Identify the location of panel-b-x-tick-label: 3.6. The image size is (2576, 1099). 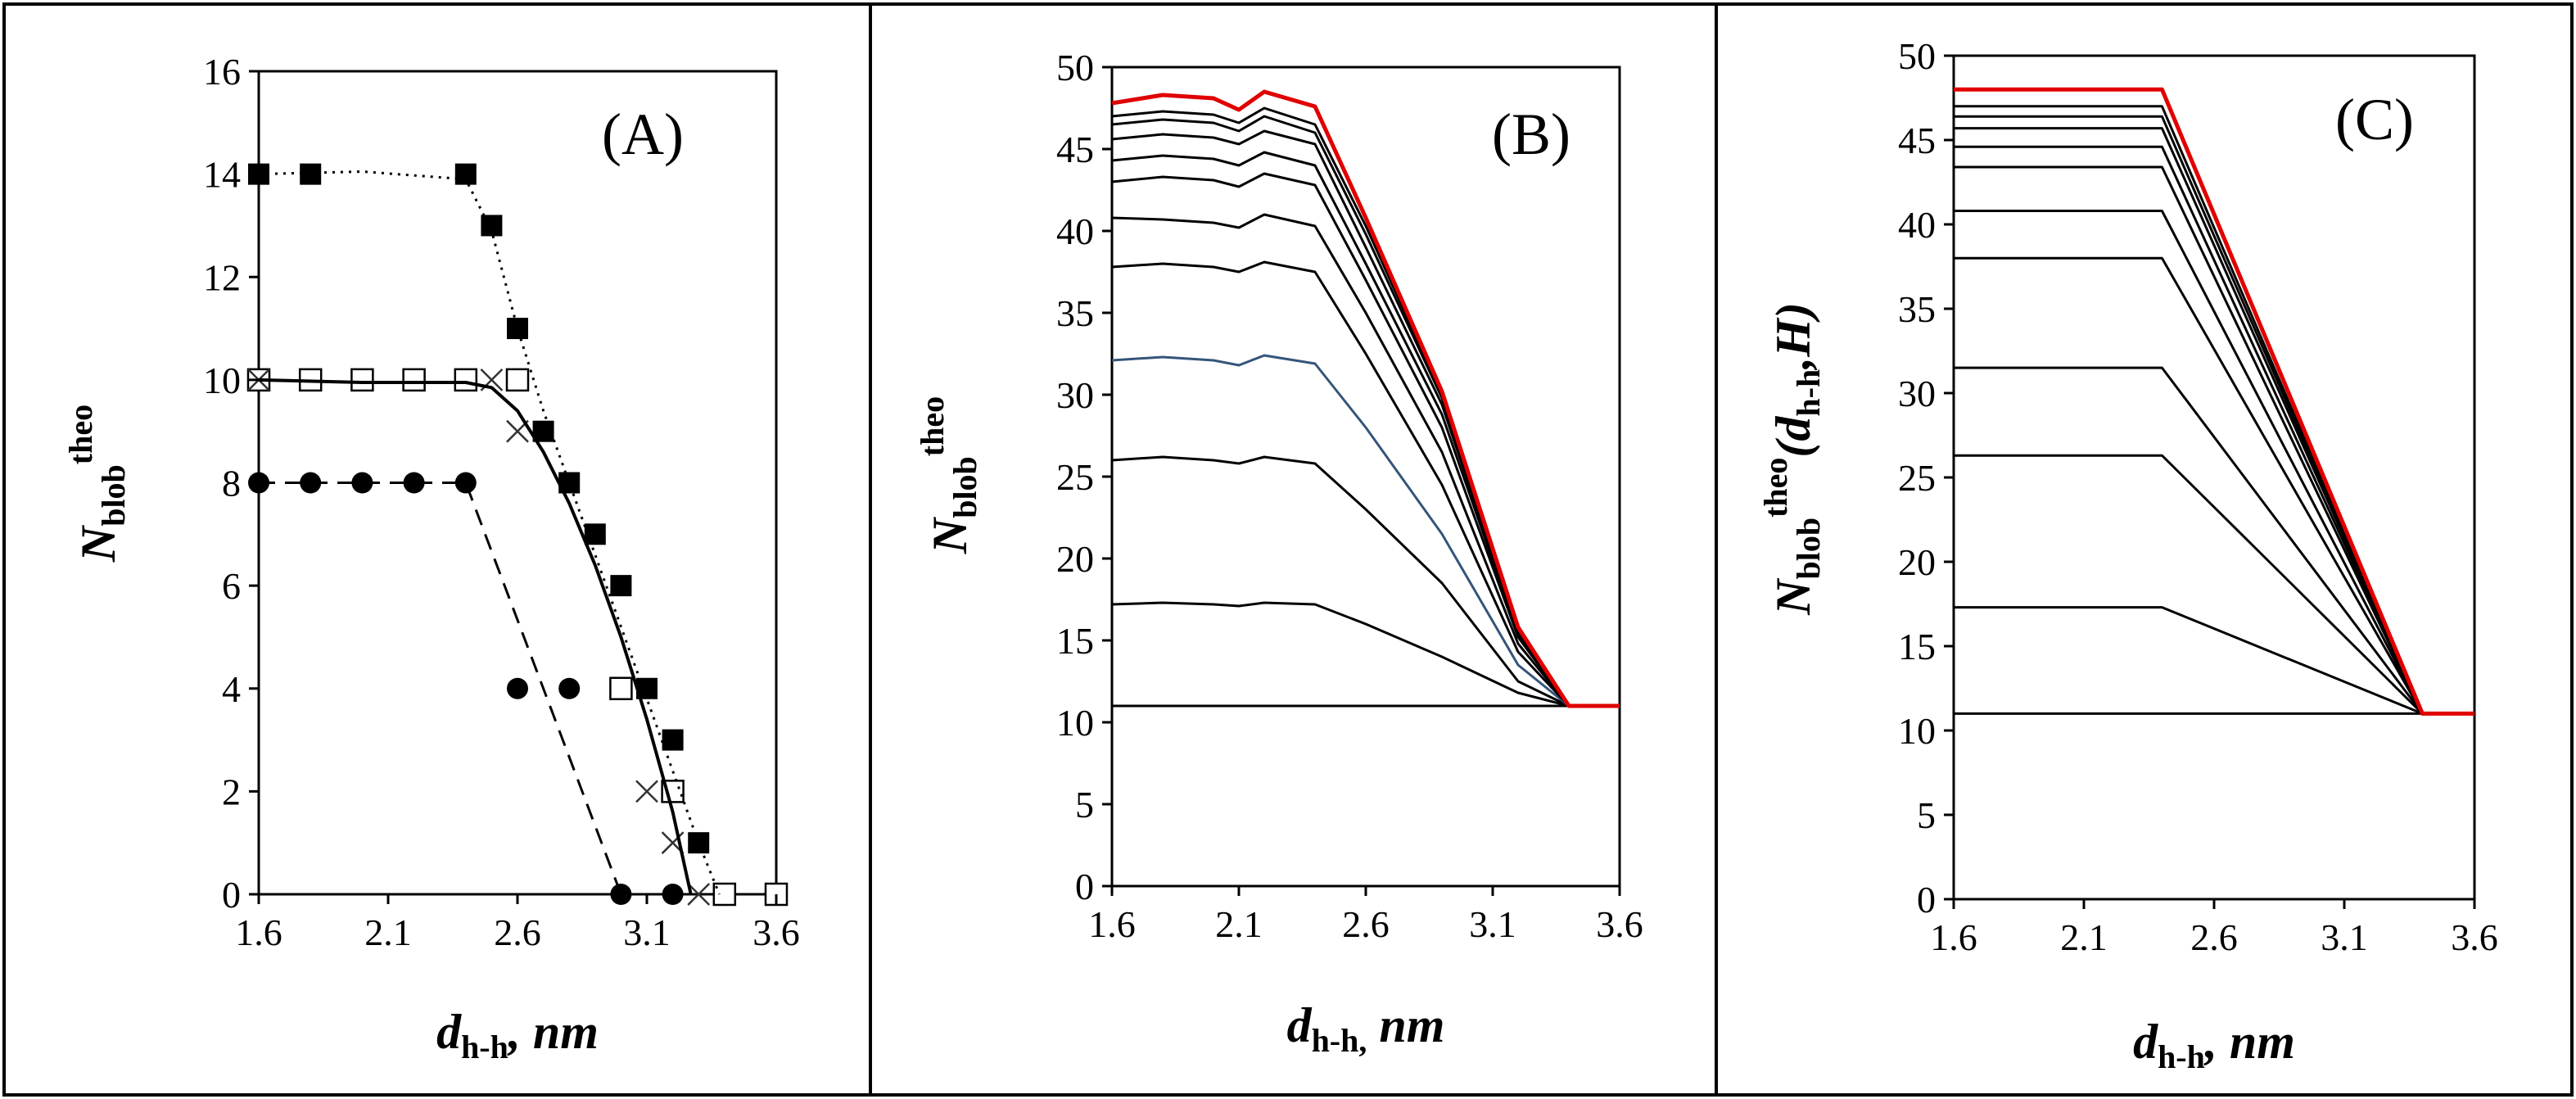
(1619, 924).